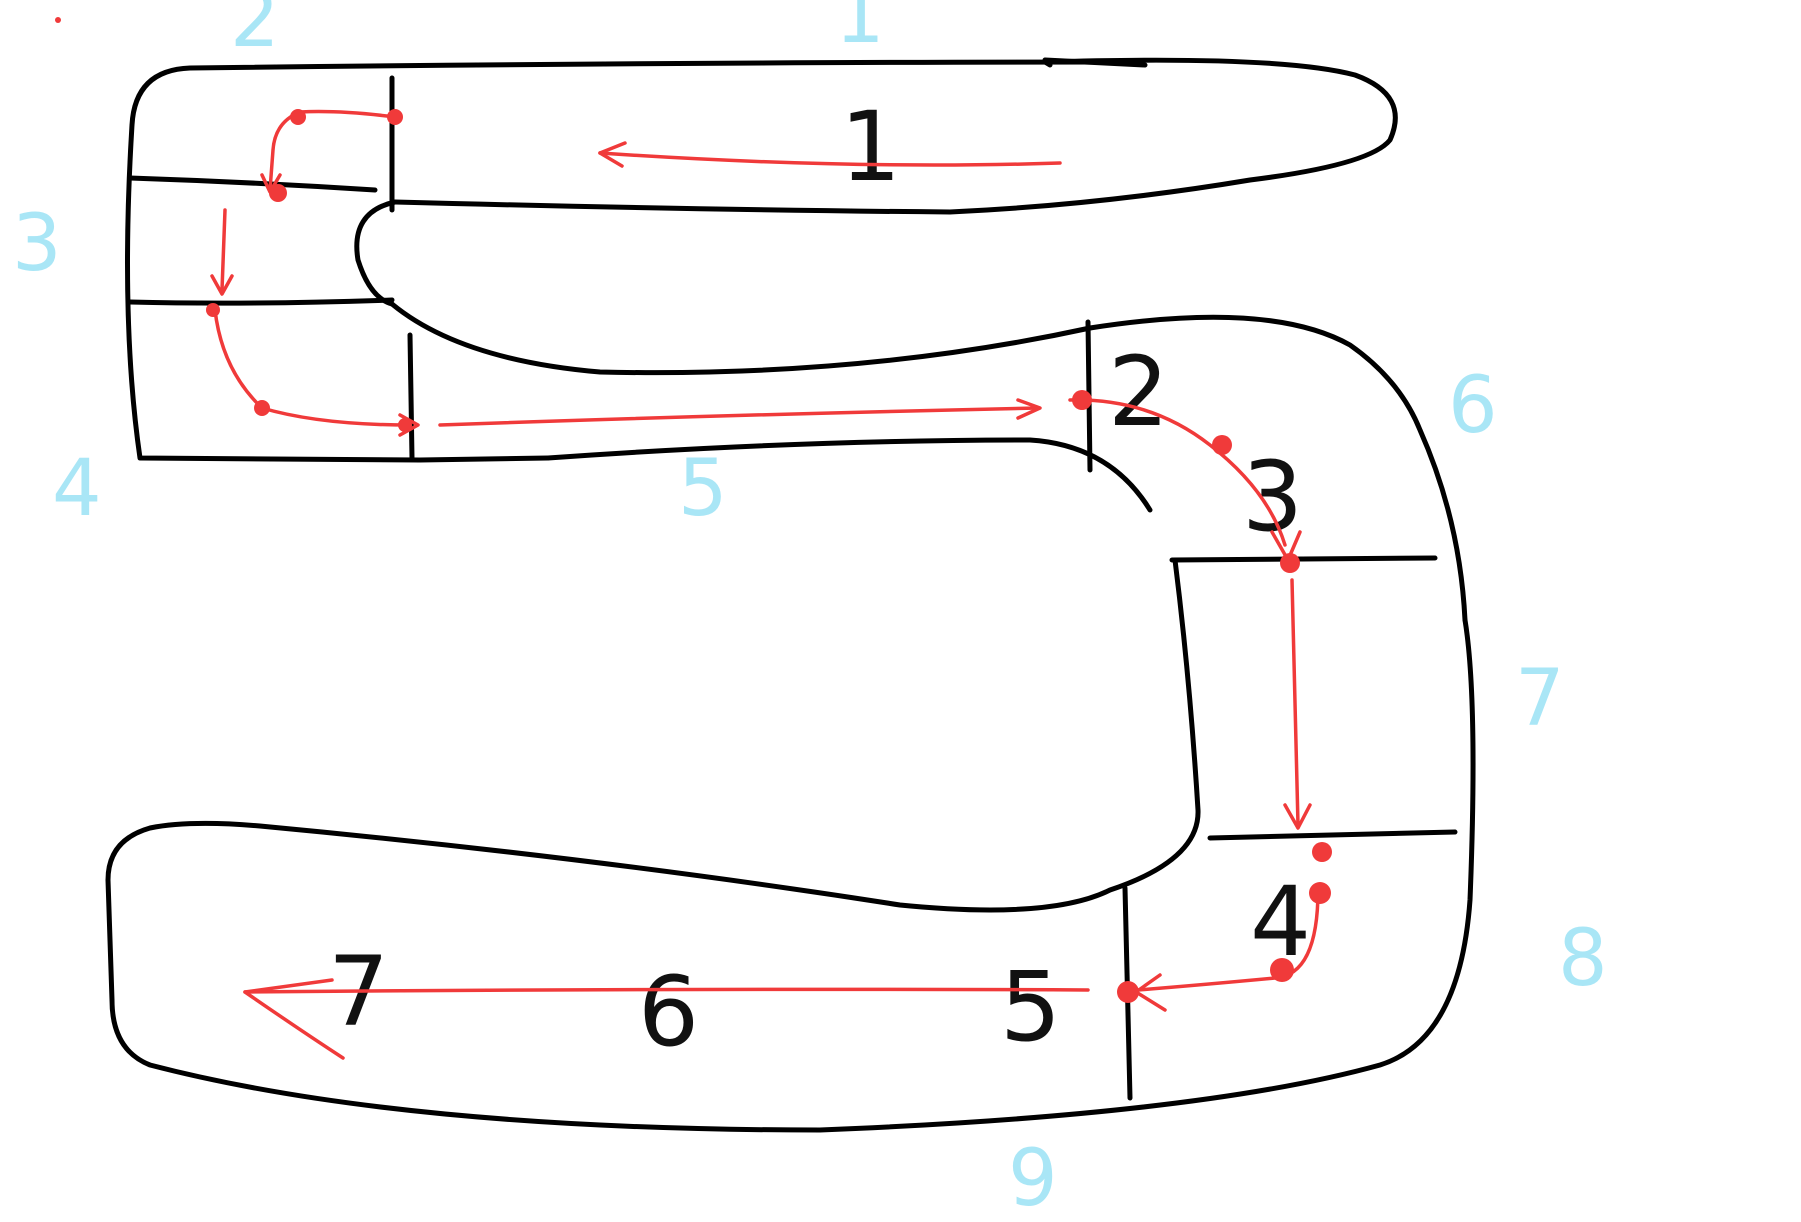 The height and width of the screenshot is (1222, 1801). What do you see at coordinates (1138, 392) in the screenshot?
I see `segment-label-2: 2` at bounding box center [1138, 392].